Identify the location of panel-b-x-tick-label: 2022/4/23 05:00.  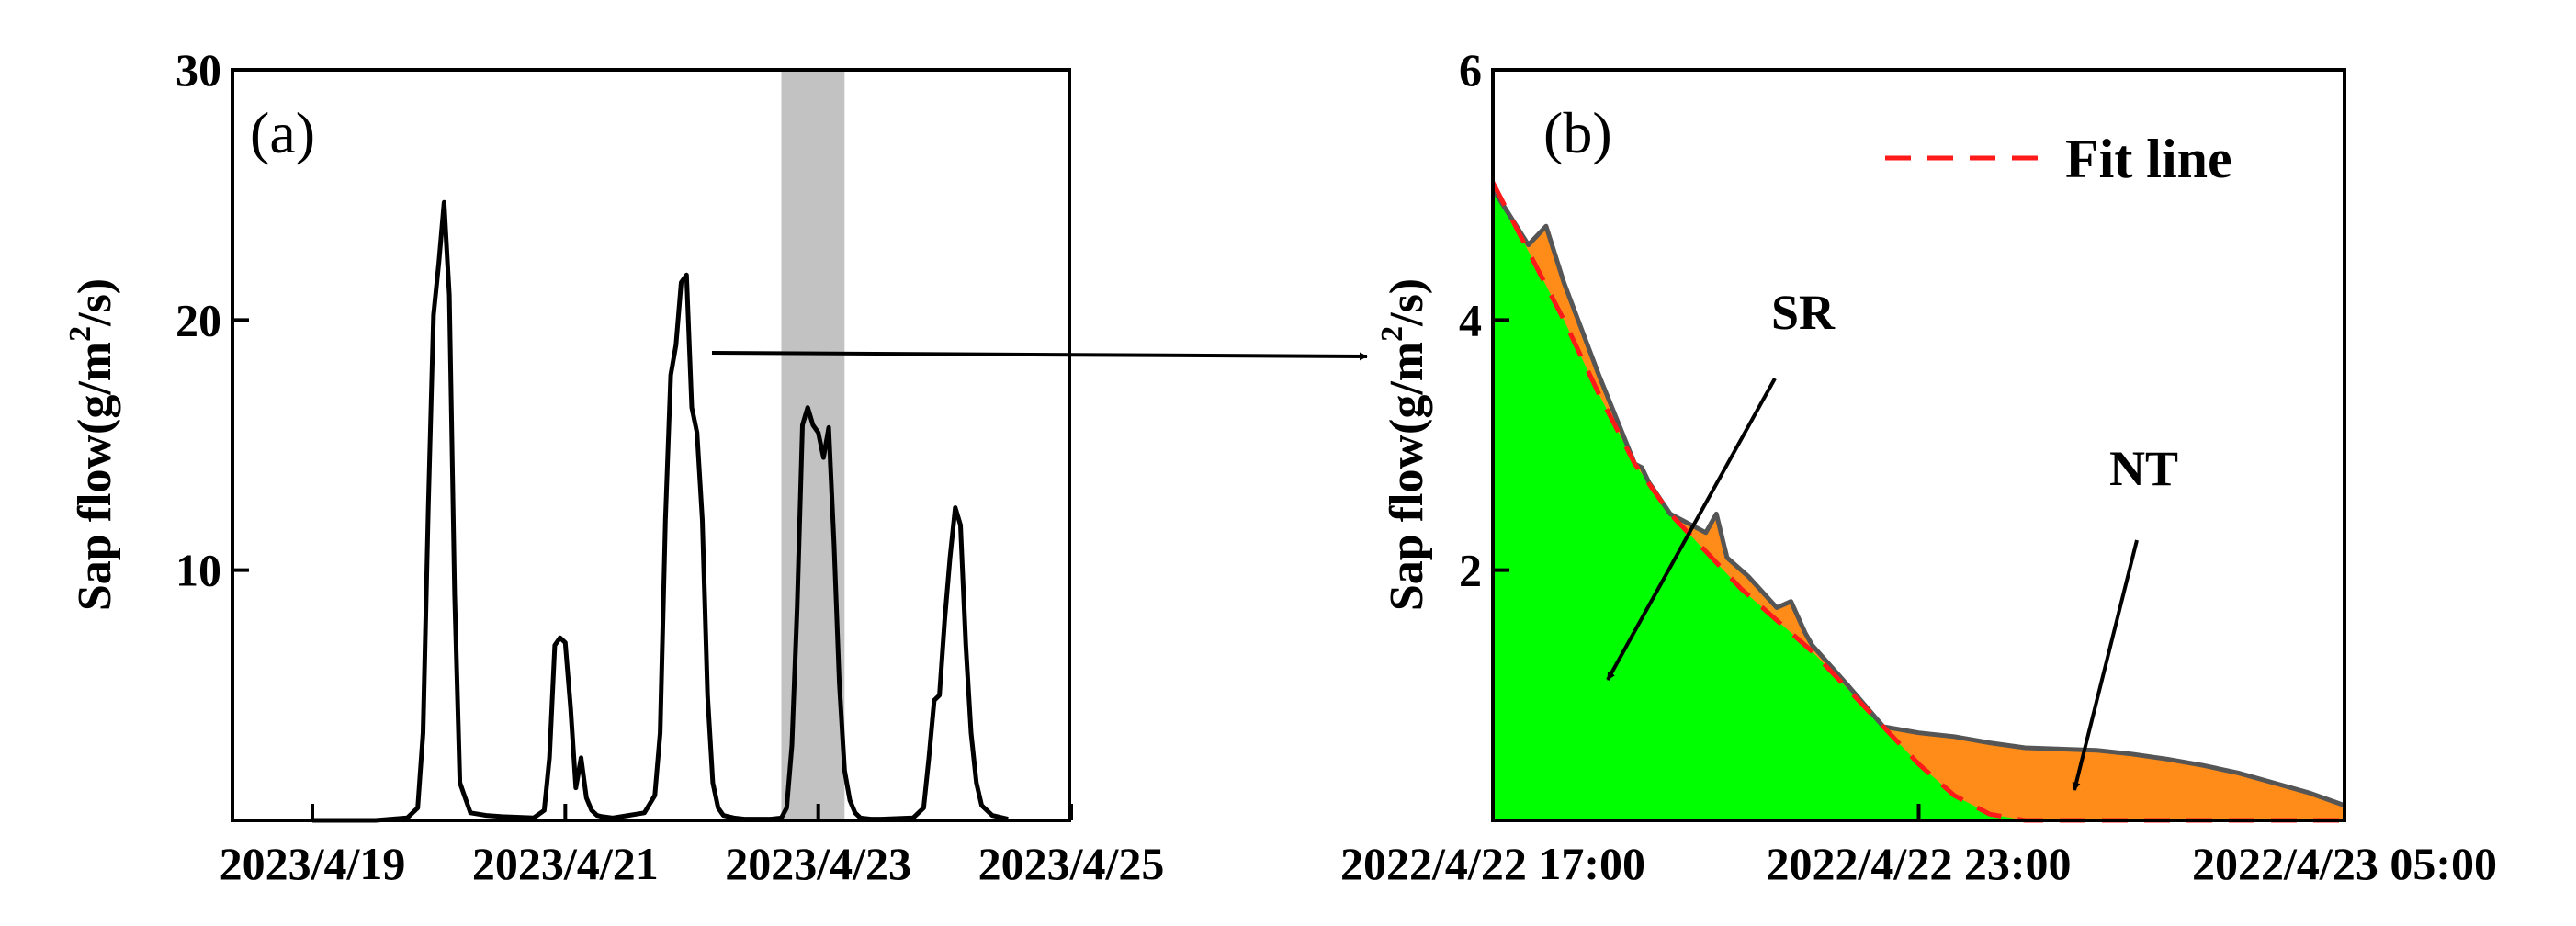
(2344, 863).